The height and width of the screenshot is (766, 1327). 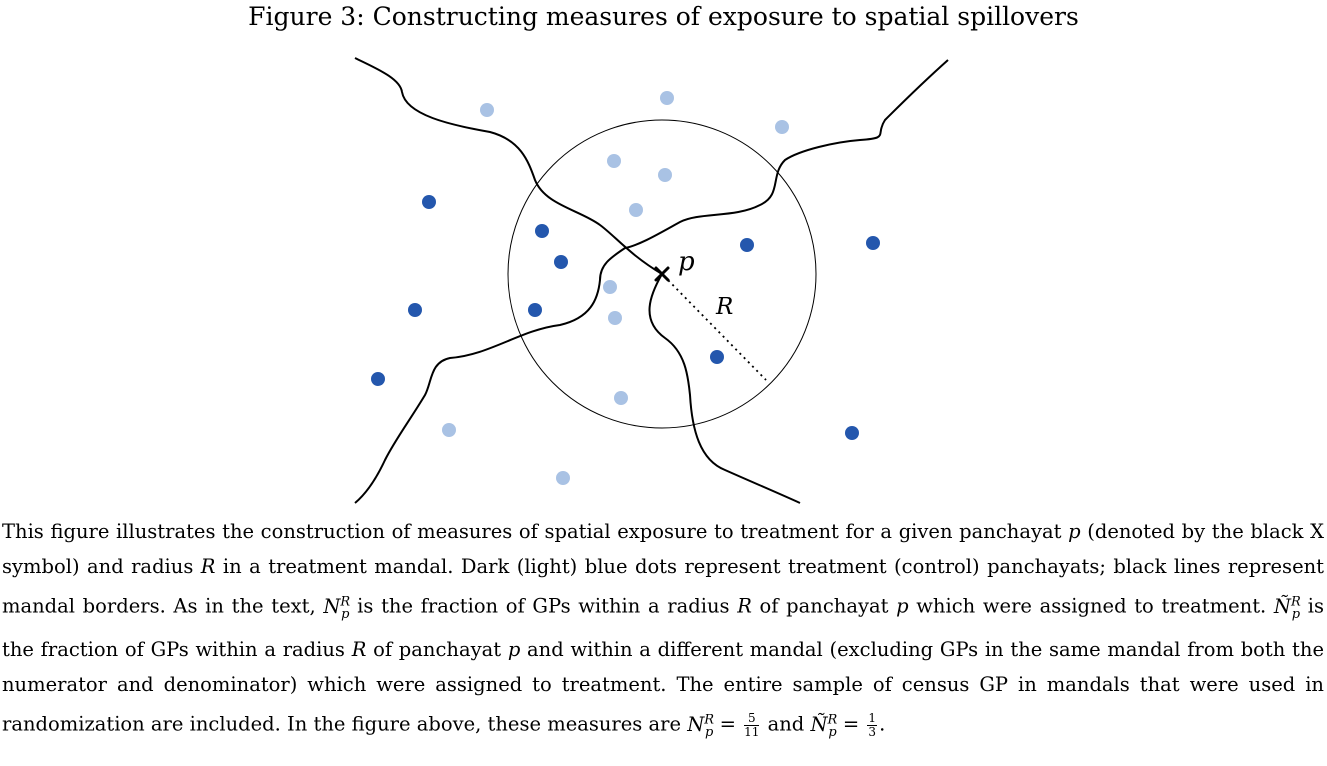 I want to click on treatment-dots, so click(x=625, y=317).